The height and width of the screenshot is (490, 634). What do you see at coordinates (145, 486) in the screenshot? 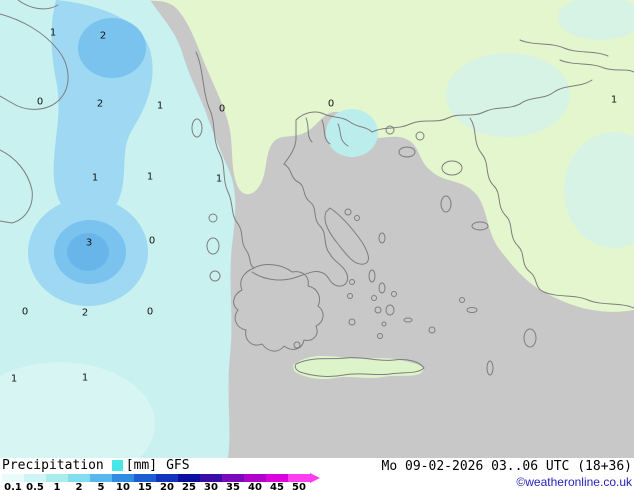
I see `scale-label: 15` at bounding box center [145, 486].